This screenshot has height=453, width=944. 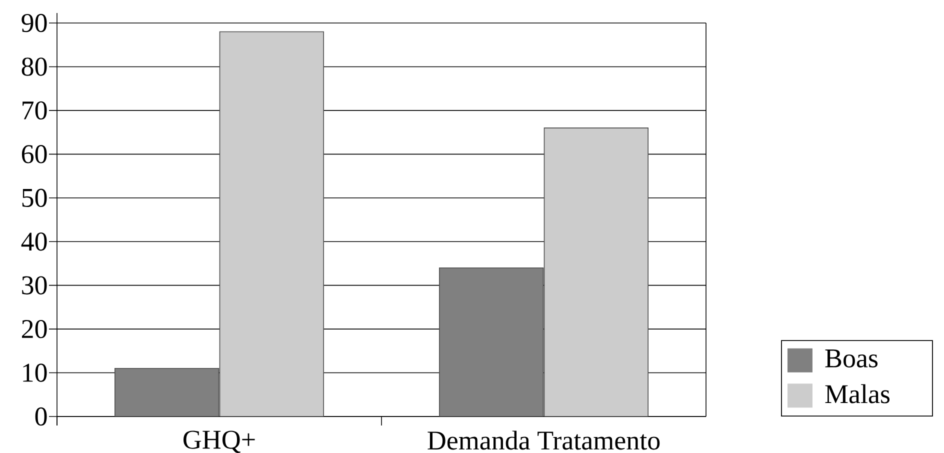 What do you see at coordinates (34, 241) in the screenshot?
I see `y-tick-label: 40` at bounding box center [34, 241].